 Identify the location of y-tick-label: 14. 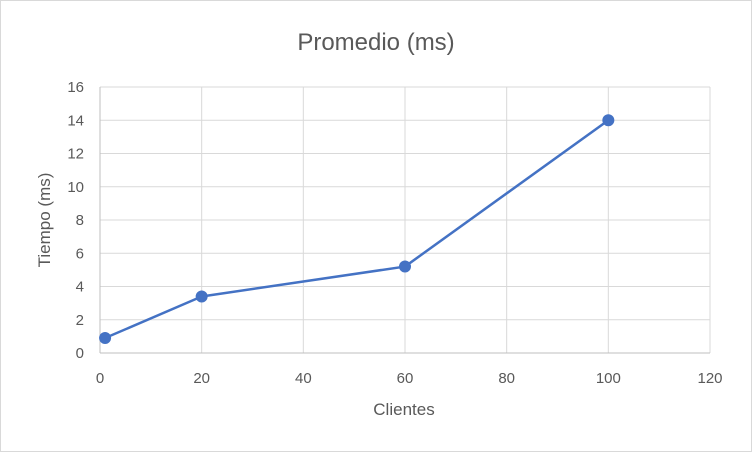
(75, 120).